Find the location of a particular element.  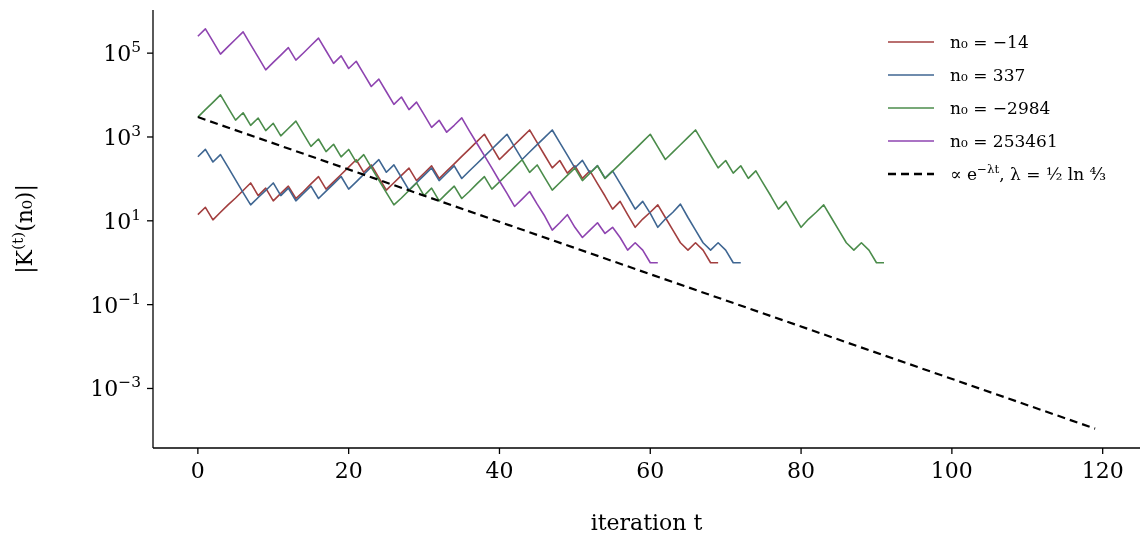

y-tick-label: 10$^{5}$ is located at coordinates (122, 52).